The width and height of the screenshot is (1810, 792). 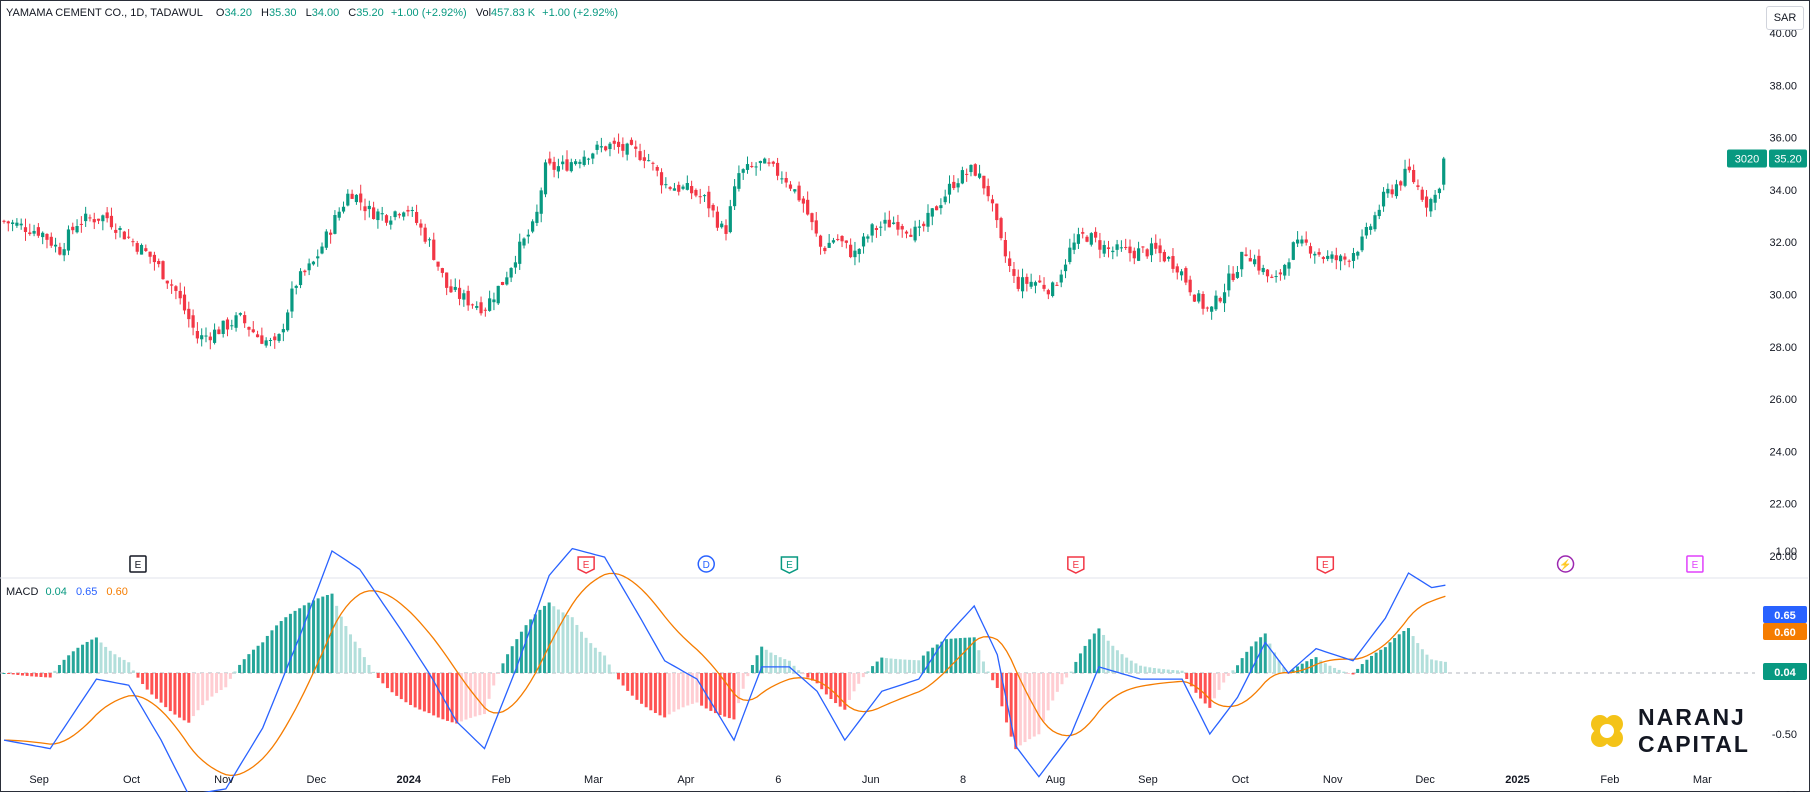 I want to click on symbol-title: YAMAMA CEMENT CO., 1D, TADAWUL, so click(x=104, y=13).